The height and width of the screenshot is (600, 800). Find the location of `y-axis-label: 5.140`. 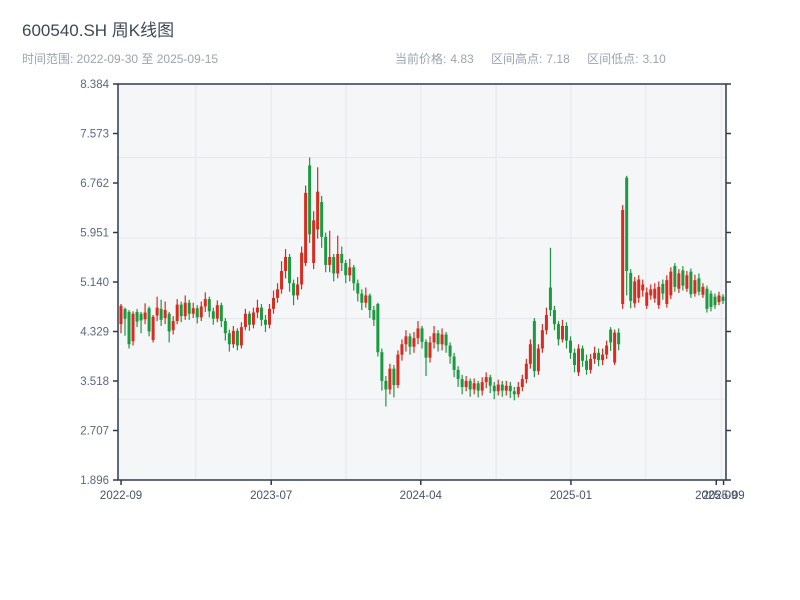

y-axis-label: 5.140 is located at coordinates (94, 283).